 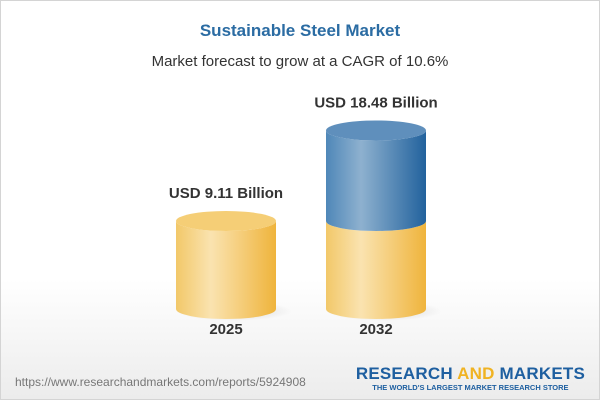 What do you see at coordinates (376, 180) in the screenshot?
I see `cylinder-2032-growth` at bounding box center [376, 180].